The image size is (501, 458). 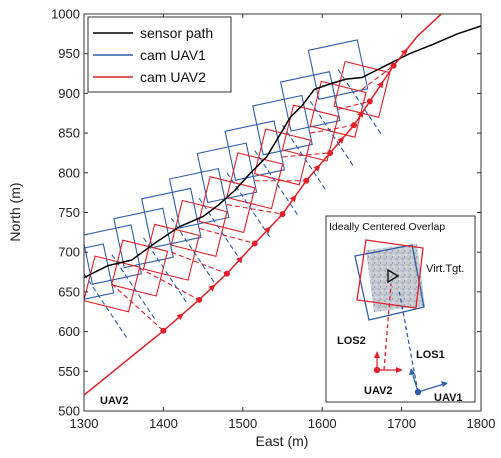 What do you see at coordinates (163, 423) in the screenshot?
I see `x-tick-label: 1400` at bounding box center [163, 423].